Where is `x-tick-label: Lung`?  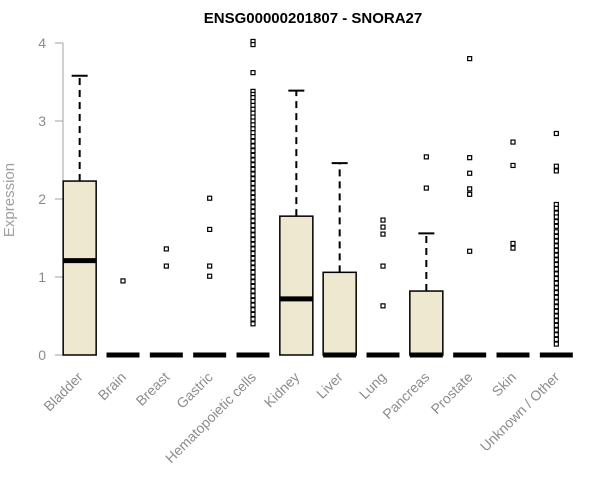
x-tick-label: Lung is located at coordinates (372, 385).